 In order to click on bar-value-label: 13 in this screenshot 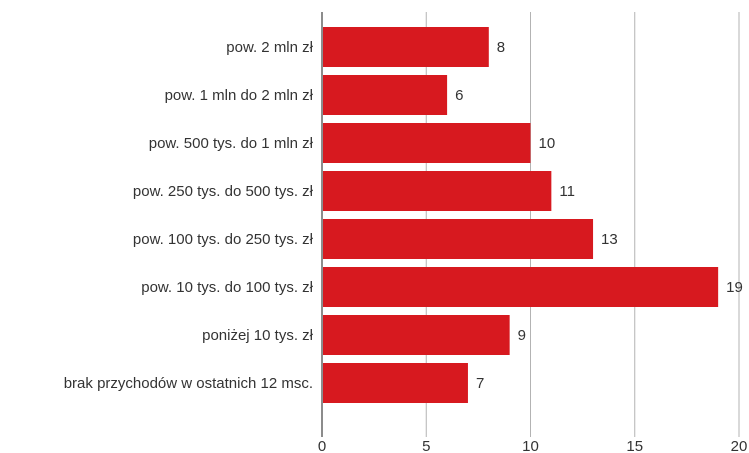, I will do `click(609, 239)`.